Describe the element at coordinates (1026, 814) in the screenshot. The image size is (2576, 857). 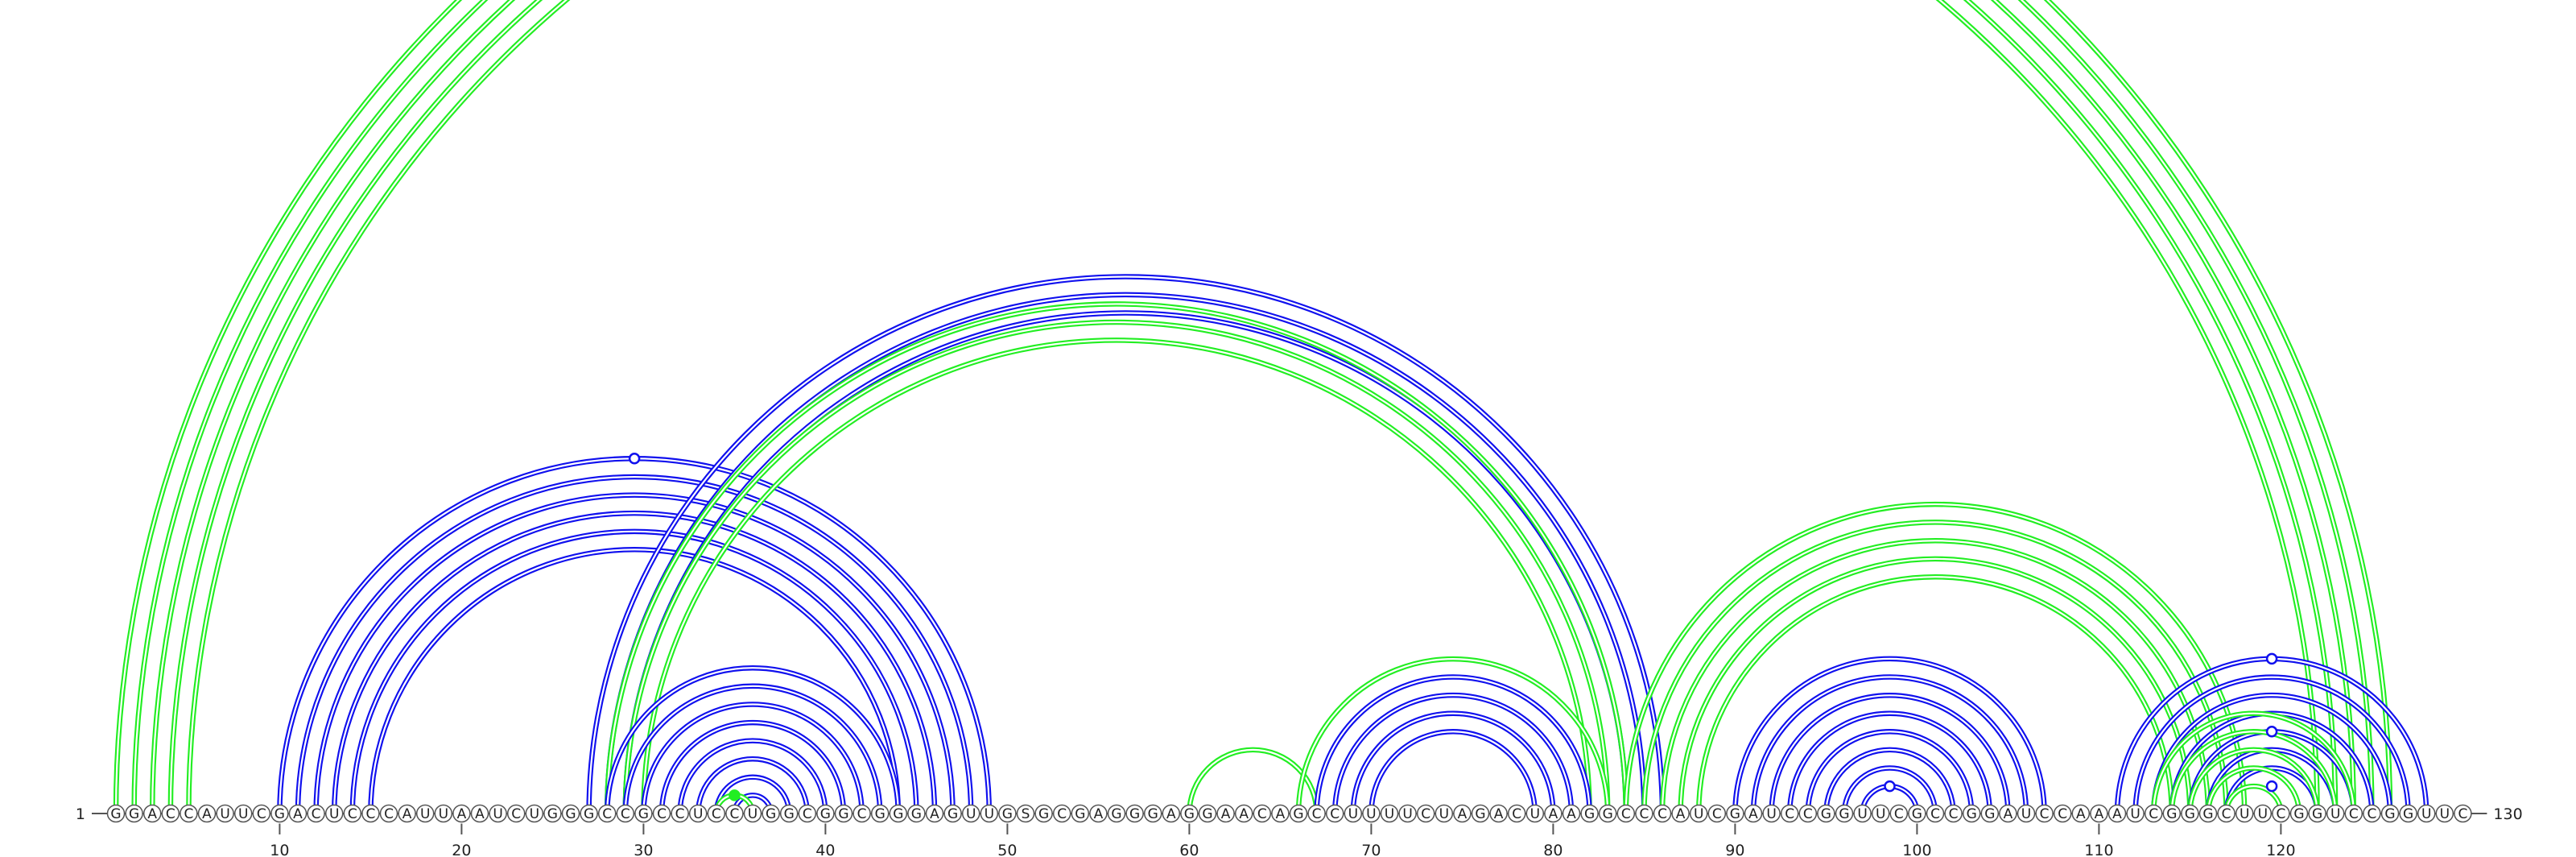
I see `nucleotide: S` at that location.